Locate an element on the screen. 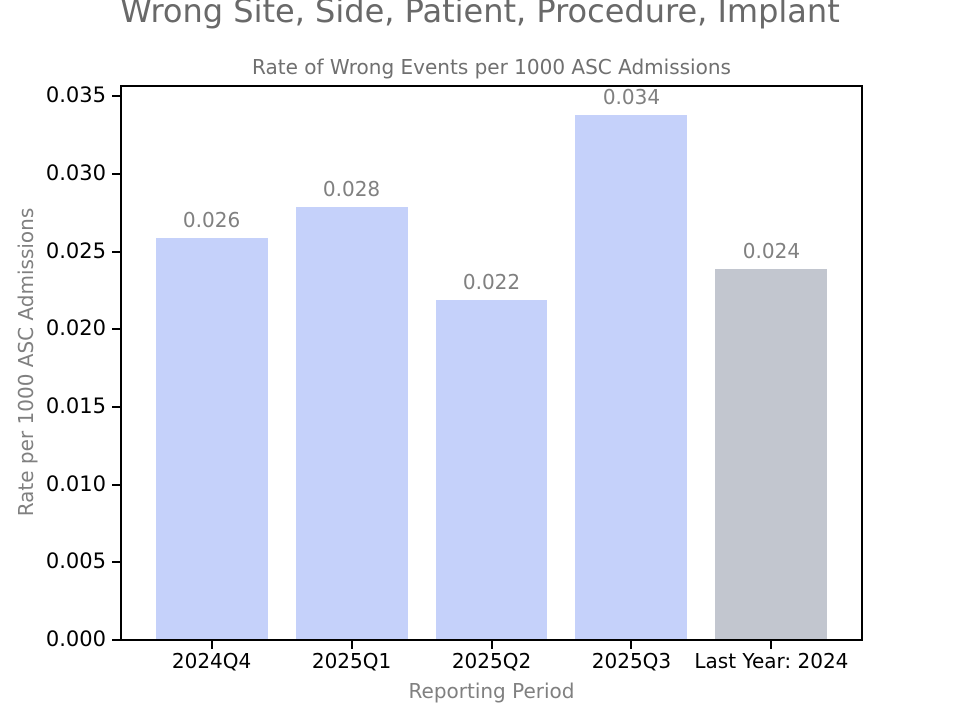 Image resolution: width=960 pixels, height=720 pixels. y-tick-label: 0.030 is located at coordinates (75, 173).